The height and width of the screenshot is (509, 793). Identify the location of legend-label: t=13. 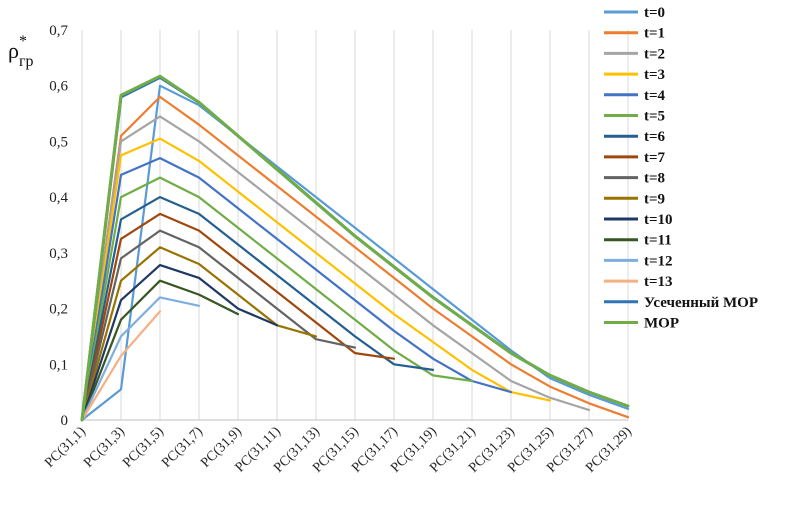
(658, 282).